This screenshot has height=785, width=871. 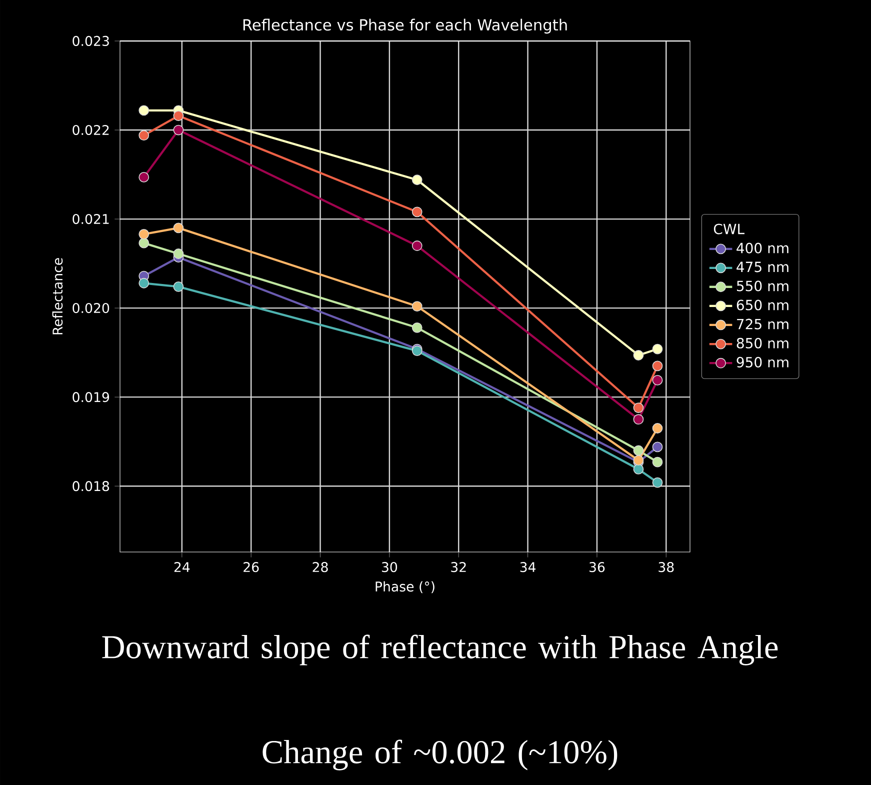 What do you see at coordinates (762, 343) in the screenshot?
I see `legend-label: 850 nm` at bounding box center [762, 343].